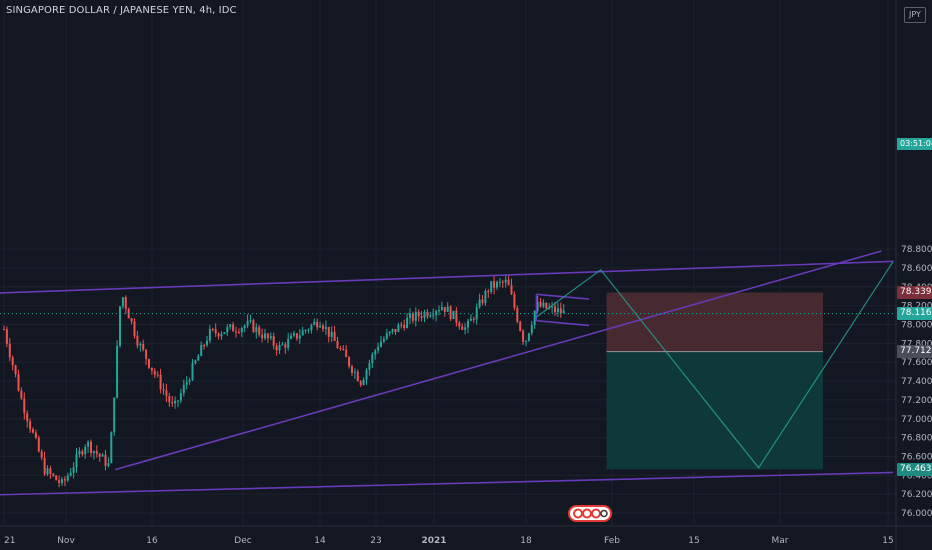  I want to click on time-tick-label: 23, so click(375, 541).